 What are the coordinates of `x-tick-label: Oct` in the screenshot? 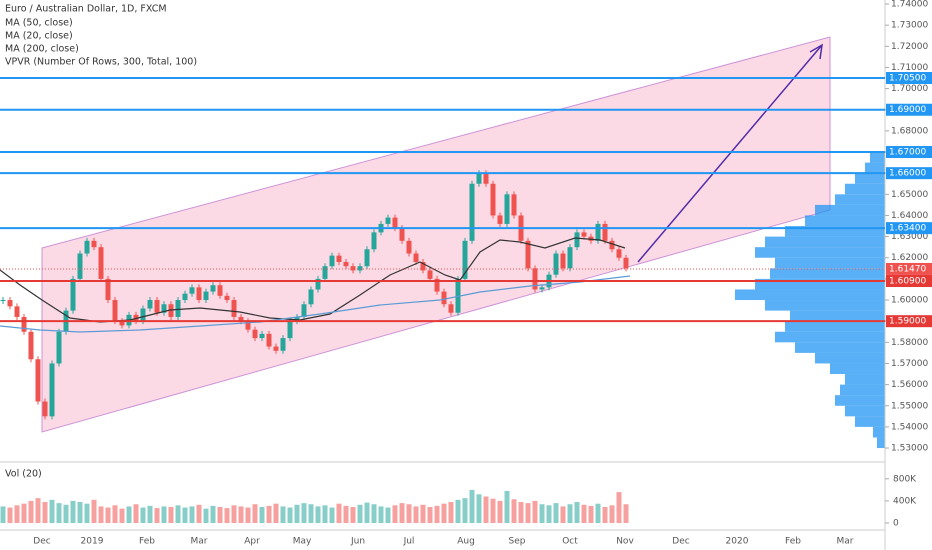 It's located at (570, 542).